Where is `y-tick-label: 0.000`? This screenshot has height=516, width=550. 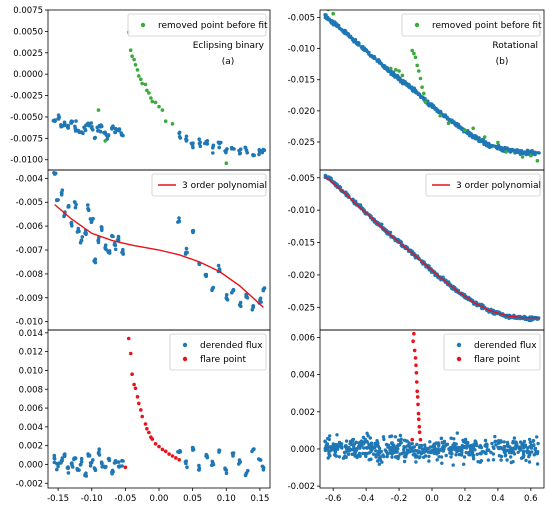 y-tick-label: 0.000 is located at coordinates (31, 465).